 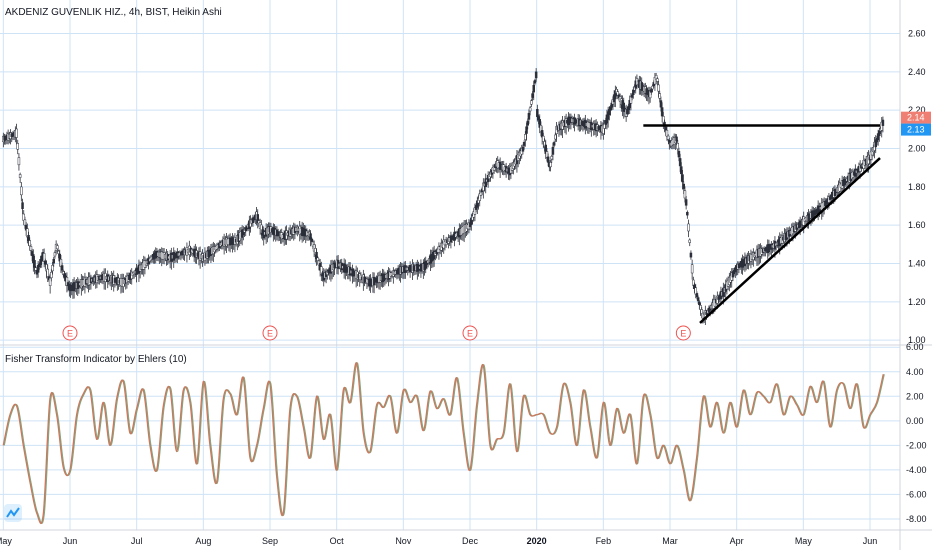 What do you see at coordinates (917, 340) in the screenshot?
I see `price-y-tick: 1.00` at bounding box center [917, 340].